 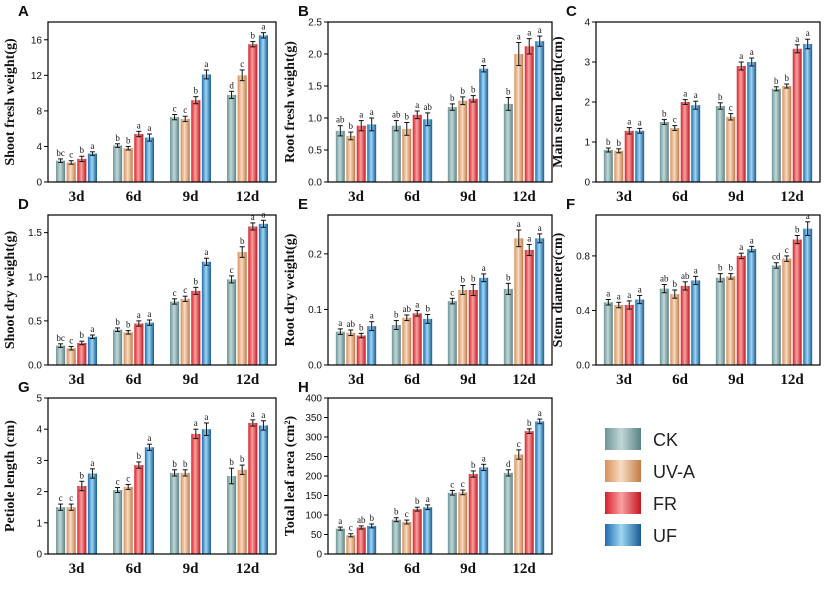 I want to click on y-tick-label: 0.0, so click(x=315, y=183).